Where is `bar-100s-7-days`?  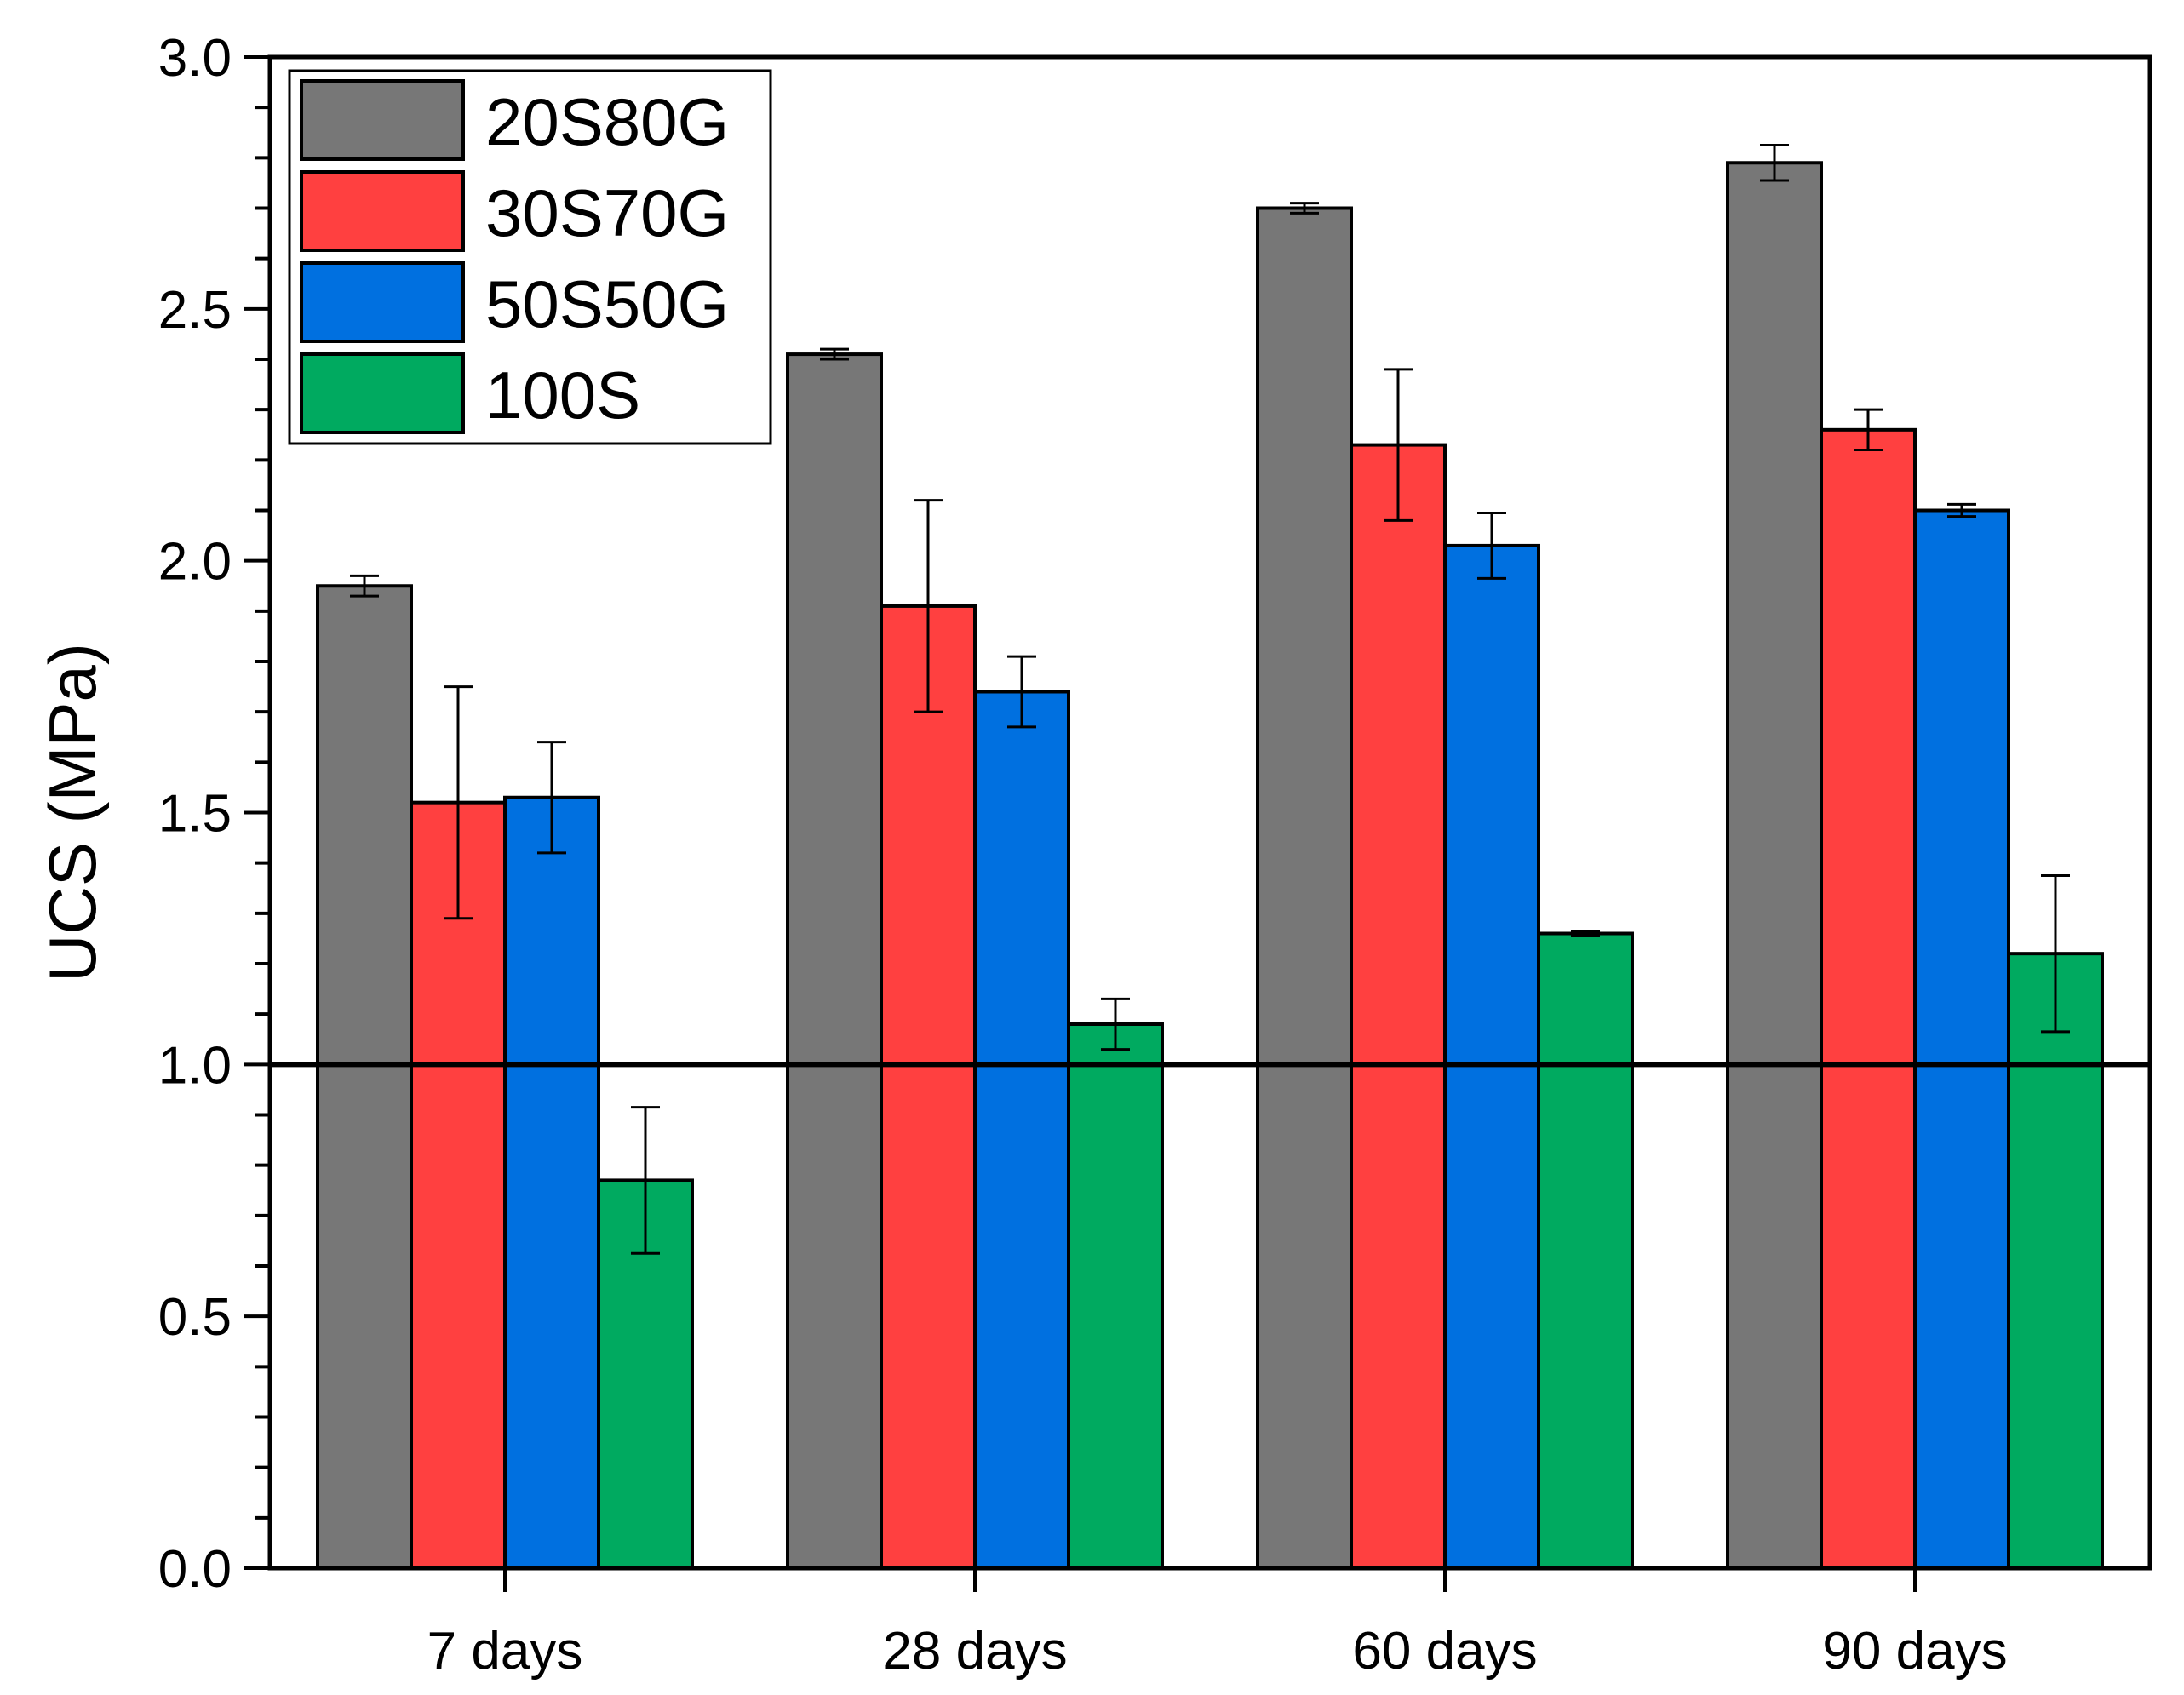
bar-100s-7-days is located at coordinates (645, 1374).